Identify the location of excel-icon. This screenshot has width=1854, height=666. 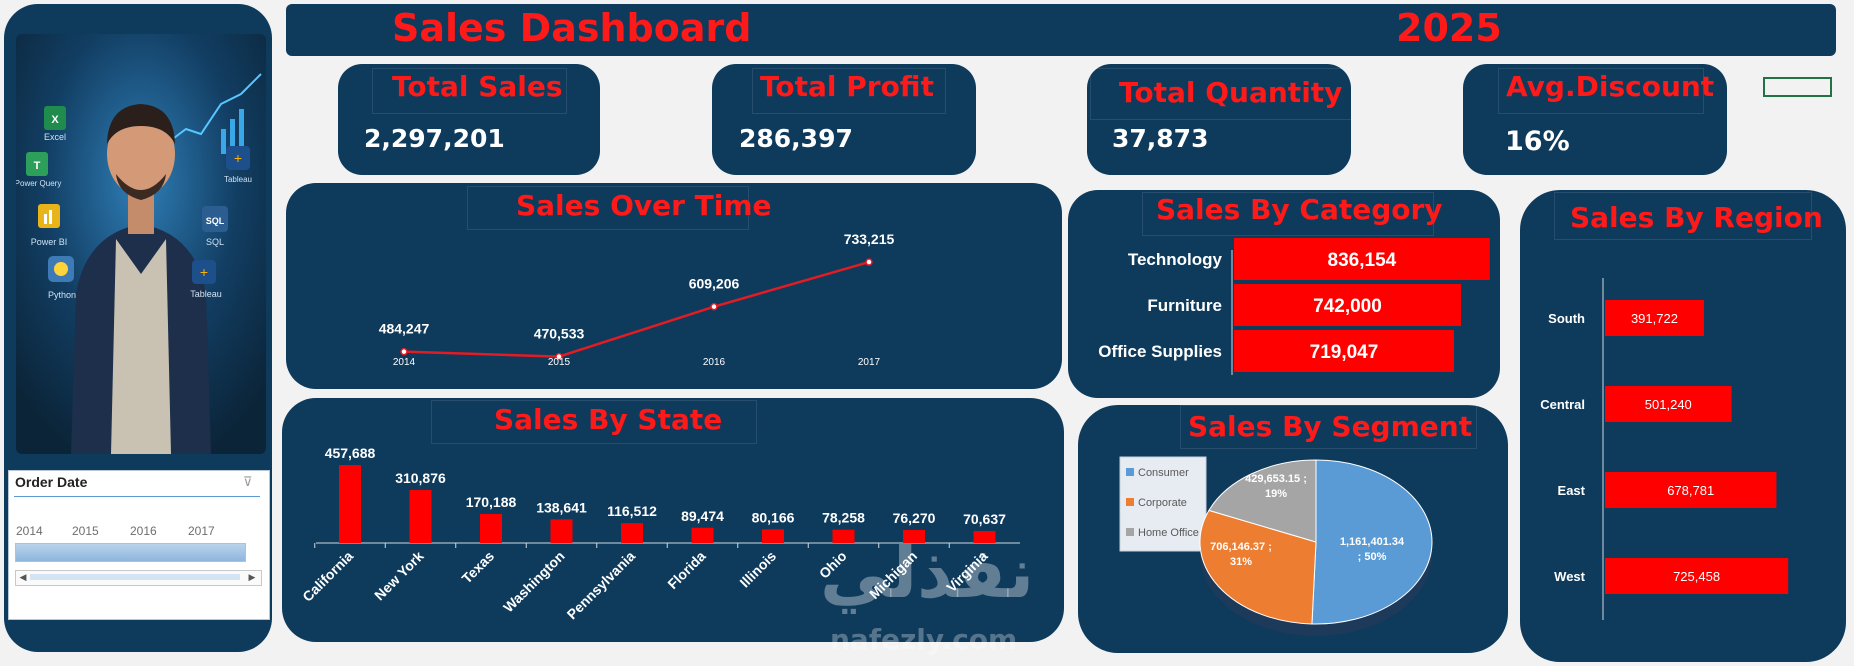
(55, 118).